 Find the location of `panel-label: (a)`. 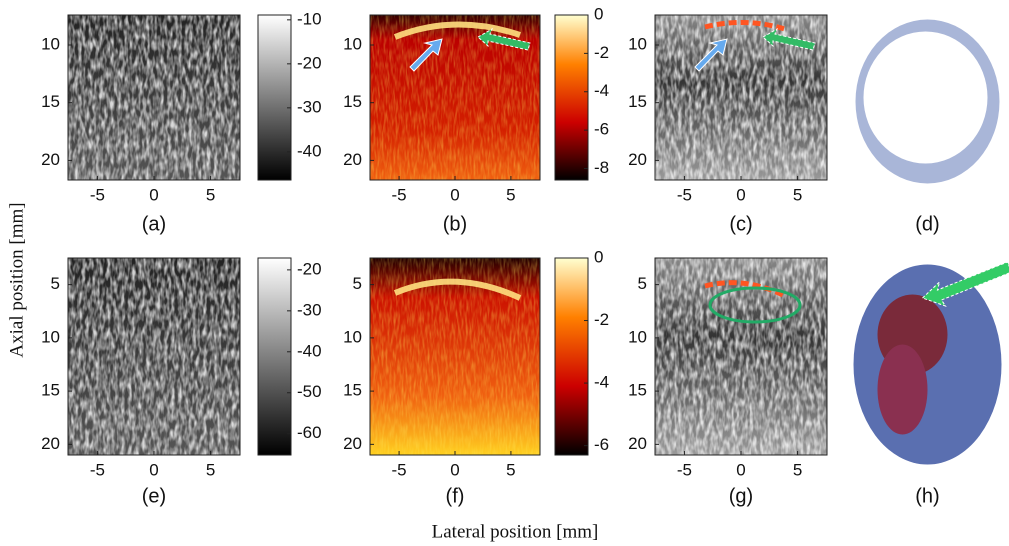

panel-label: (a) is located at coordinates (154, 224).